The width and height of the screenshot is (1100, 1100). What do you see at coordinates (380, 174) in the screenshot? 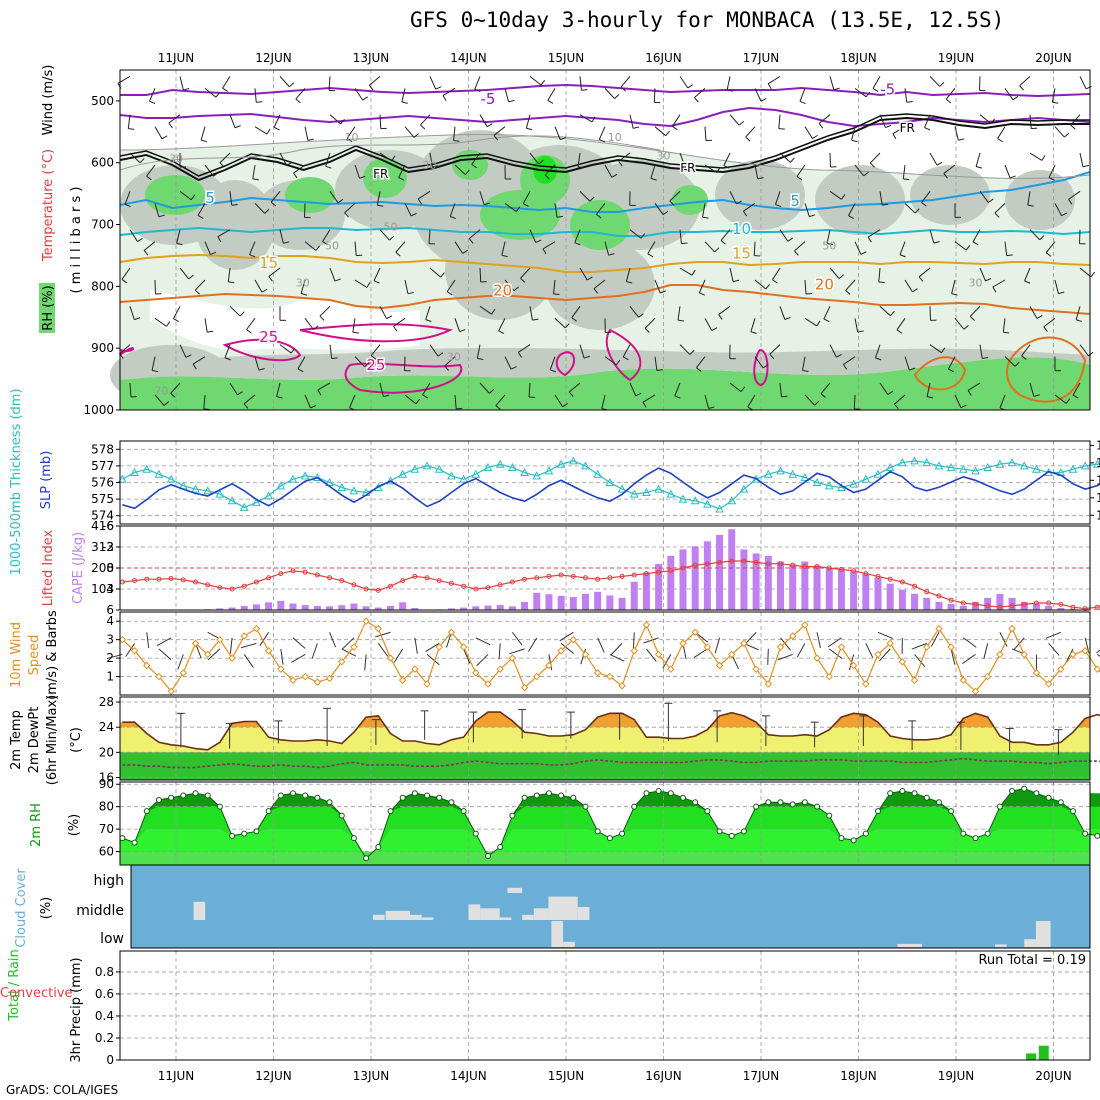
I see `isotherm-label: FR` at bounding box center [380, 174].